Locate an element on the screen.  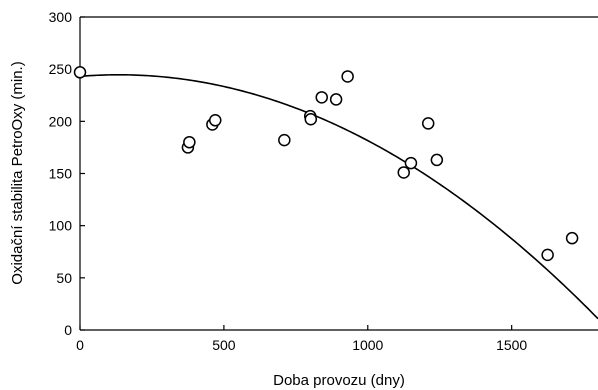
y-tick-label: 50 is located at coordinates (64, 278).